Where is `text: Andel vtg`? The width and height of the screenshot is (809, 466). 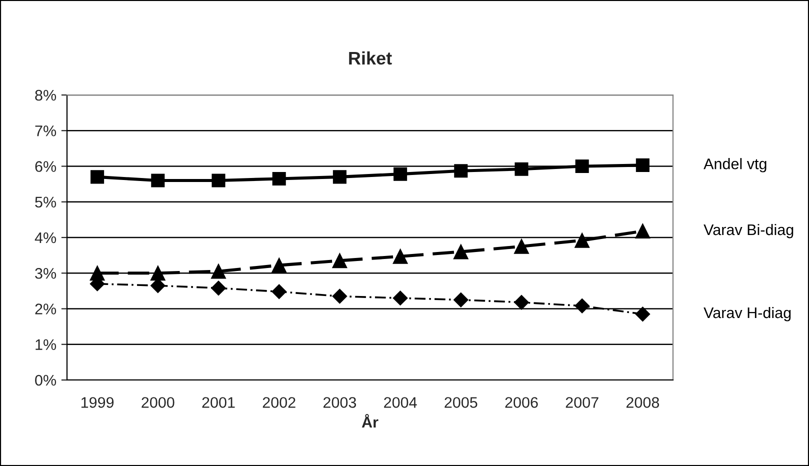
text: Andel vtg is located at coordinates (735, 165).